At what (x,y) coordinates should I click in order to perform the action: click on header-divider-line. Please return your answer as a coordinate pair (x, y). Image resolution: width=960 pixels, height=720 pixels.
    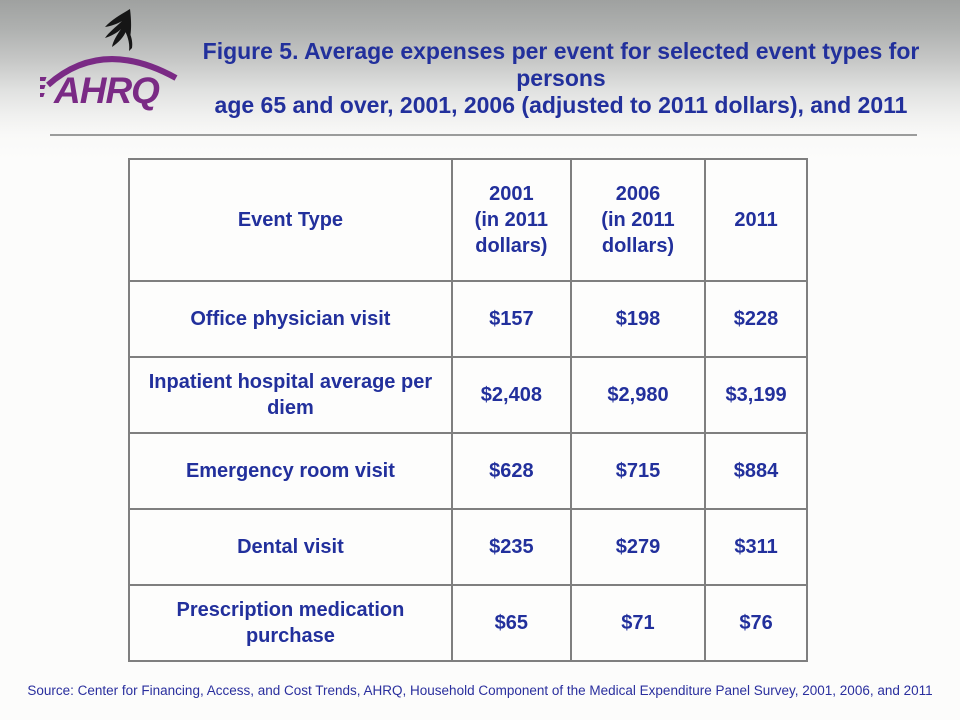
    Looking at the image, I should click on (483, 135).